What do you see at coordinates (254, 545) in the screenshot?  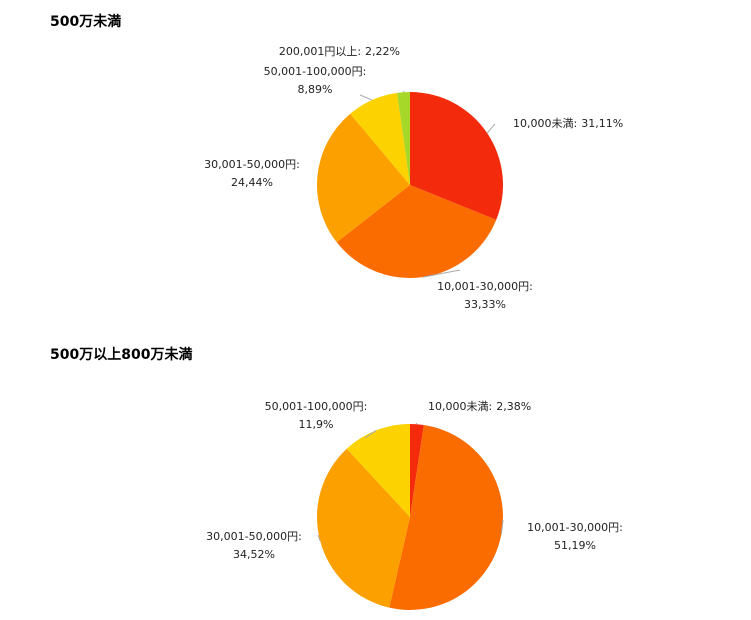 I see `slice-label: 30,001-50,000円: 34,52%` at bounding box center [254, 545].